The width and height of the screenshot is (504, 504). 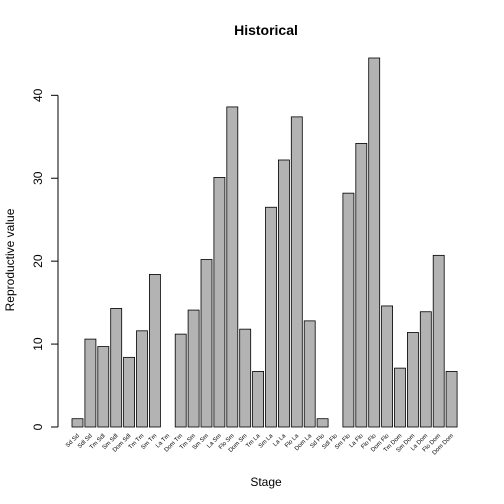 What do you see at coordinates (38, 95) in the screenshot?
I see `y-tick-label: 40` at bounding box center [38, 95].